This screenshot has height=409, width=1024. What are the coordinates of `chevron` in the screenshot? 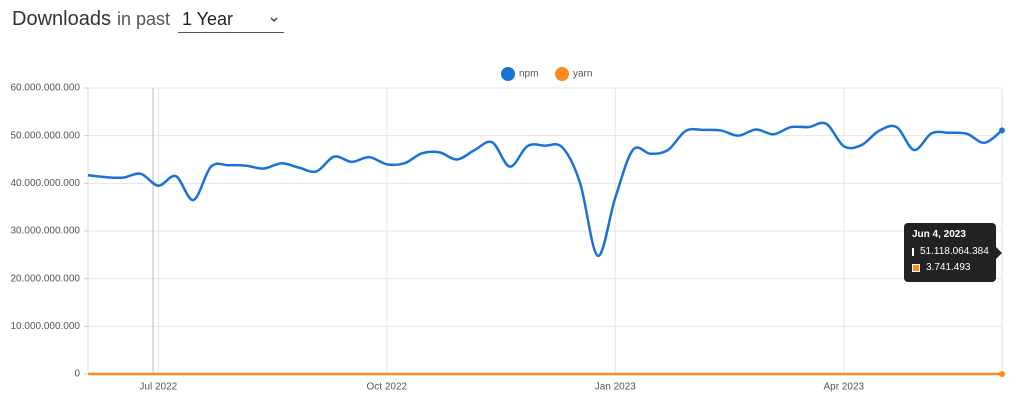 It's located at (274, 19).